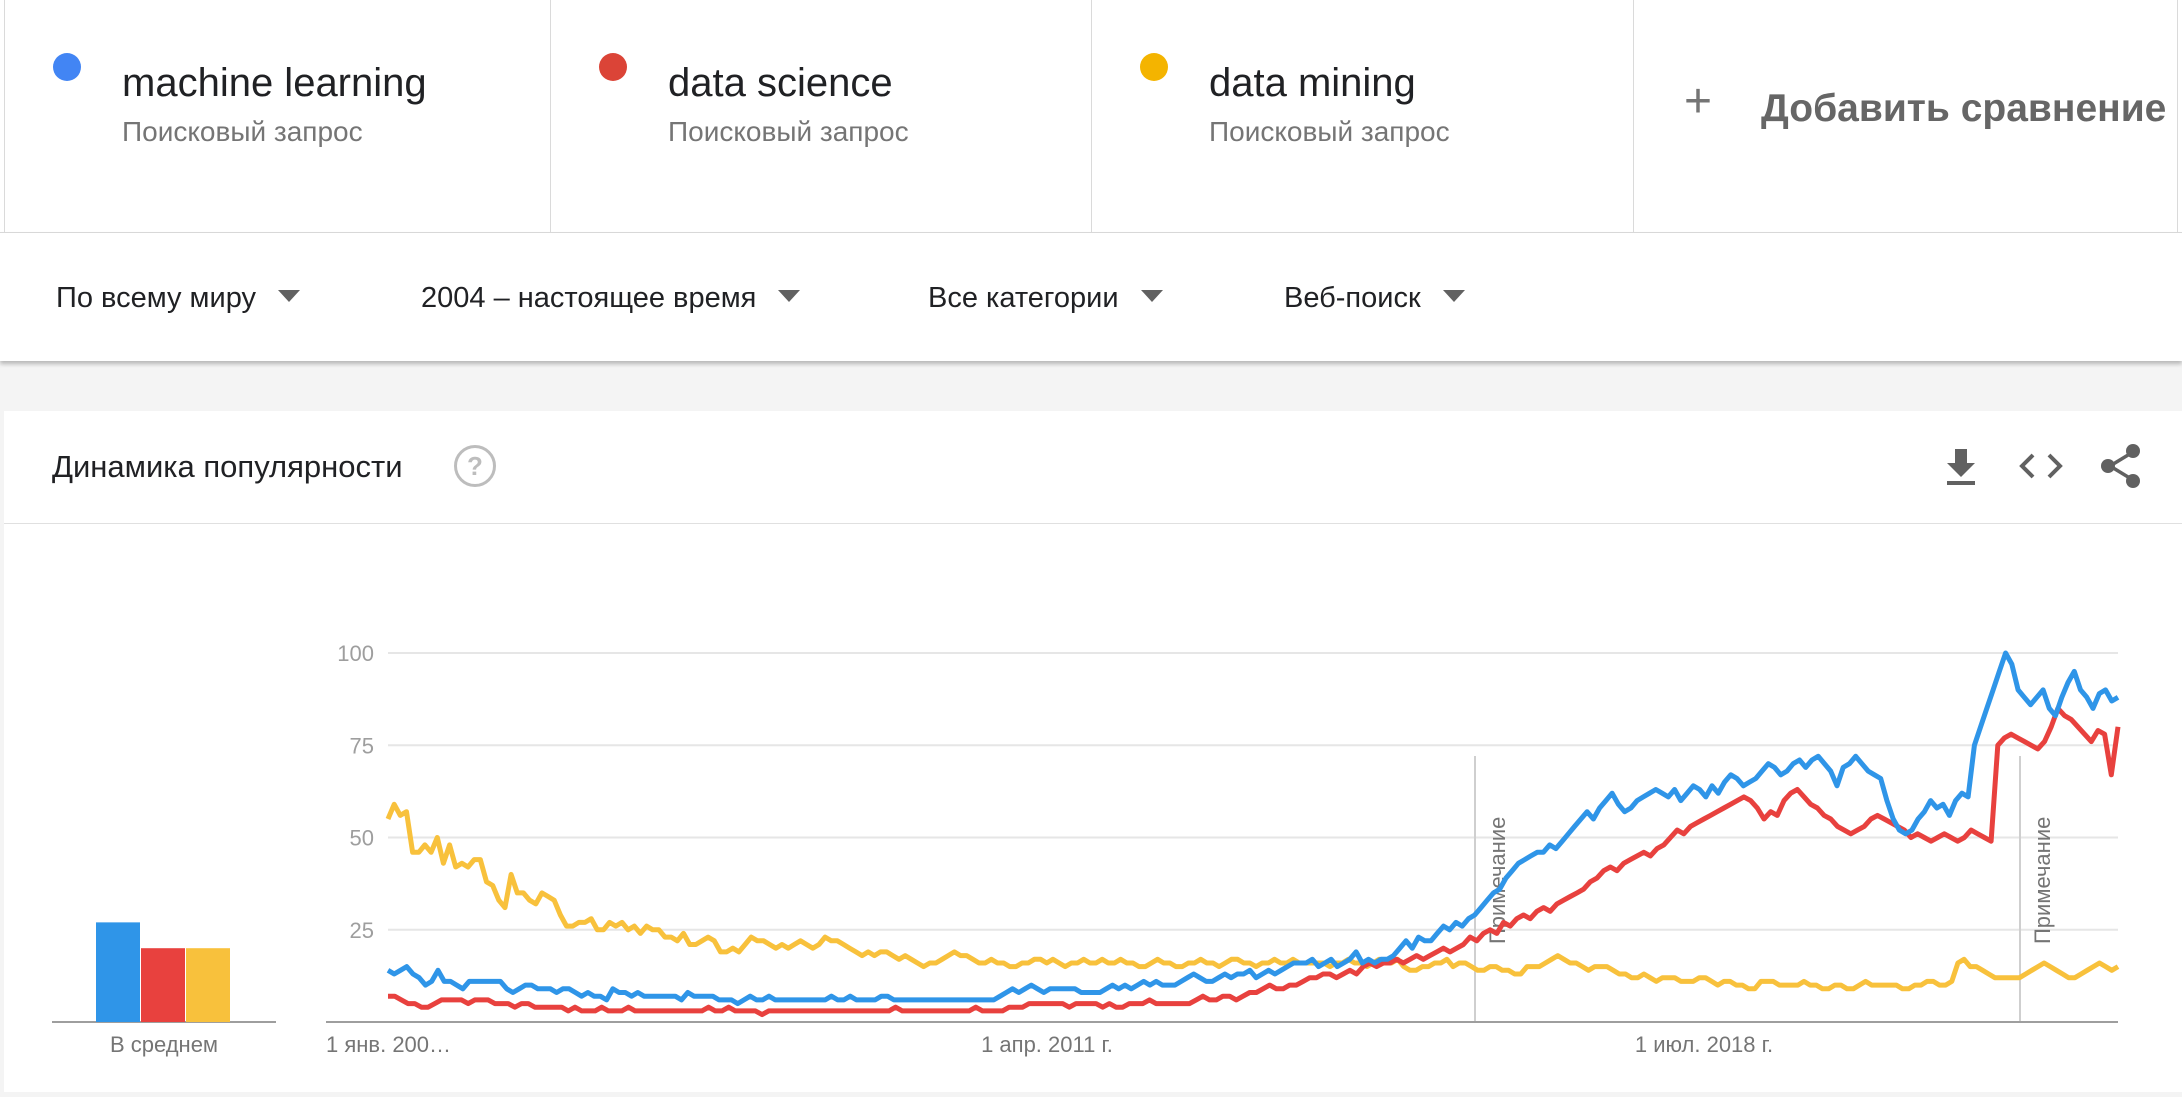 The width and height of the screenshot is (2182, 1097). I want to click on term-card-1: machine learning Поисковый запрос, so click(277, 116).